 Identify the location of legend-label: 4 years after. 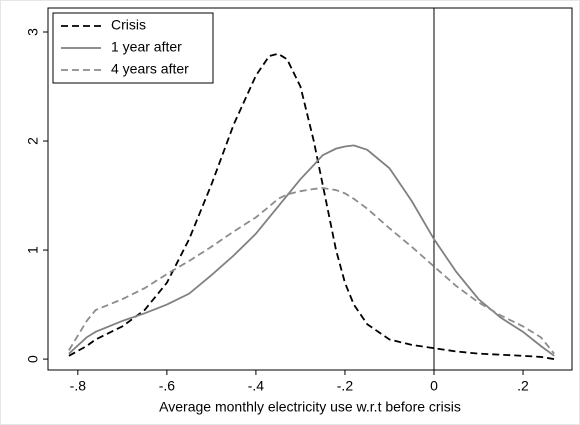
(150, 69).